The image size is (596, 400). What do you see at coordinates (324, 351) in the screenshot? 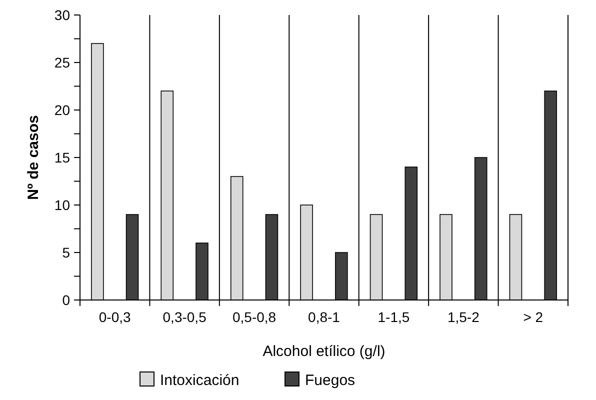
I see `x-axis-title: Alcohol etílico (g/l)` at bounding box center [324, 351].